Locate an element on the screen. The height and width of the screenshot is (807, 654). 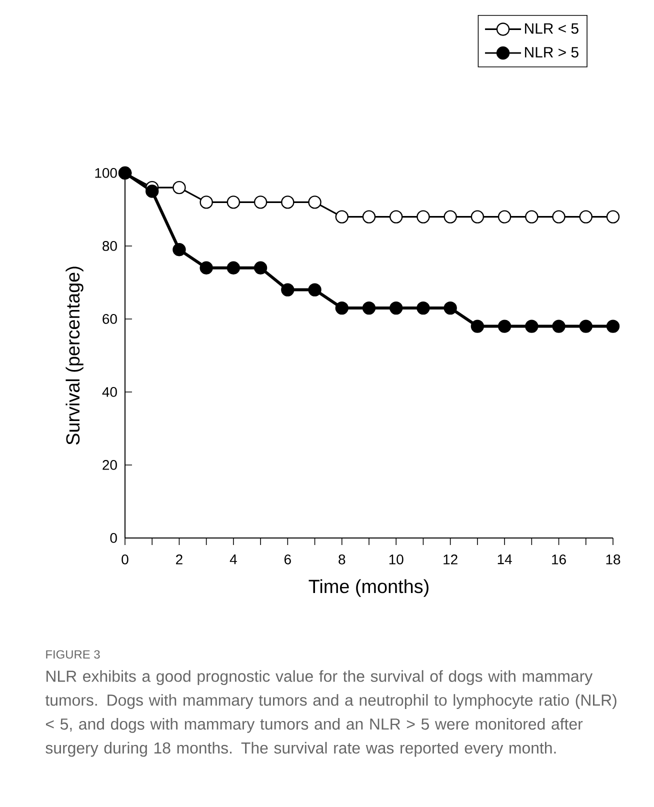
y-tick-label: 40 is located at coordinates (109, 392).